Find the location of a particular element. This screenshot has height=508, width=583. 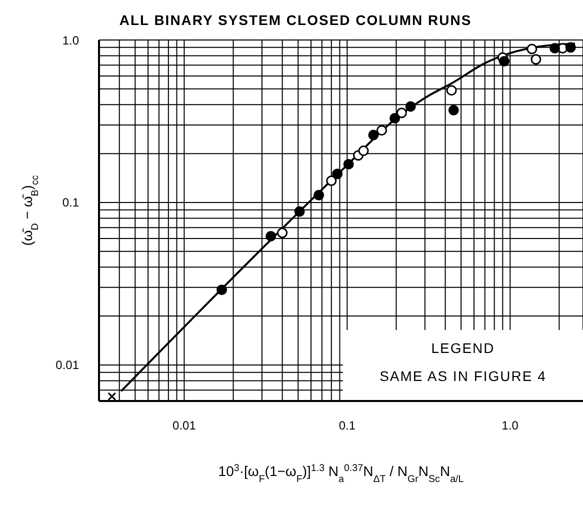

x-tick-label: 0.1 is located at coordinates (347, 425).